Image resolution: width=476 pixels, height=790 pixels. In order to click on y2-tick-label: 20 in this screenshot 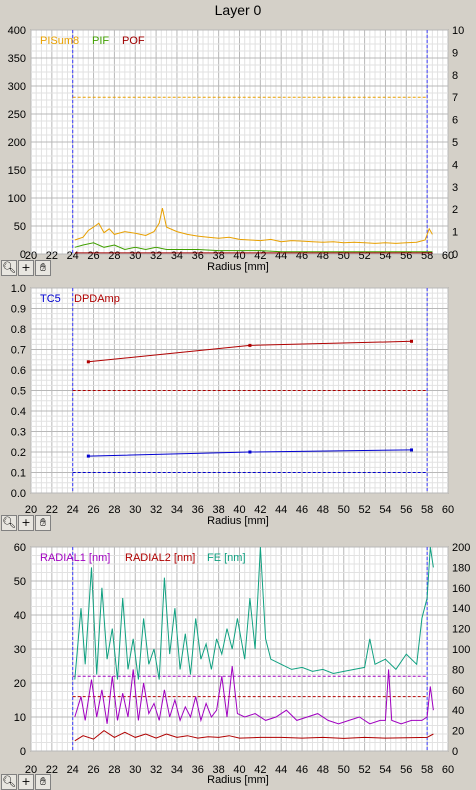, I will do `click(458, 732)`.